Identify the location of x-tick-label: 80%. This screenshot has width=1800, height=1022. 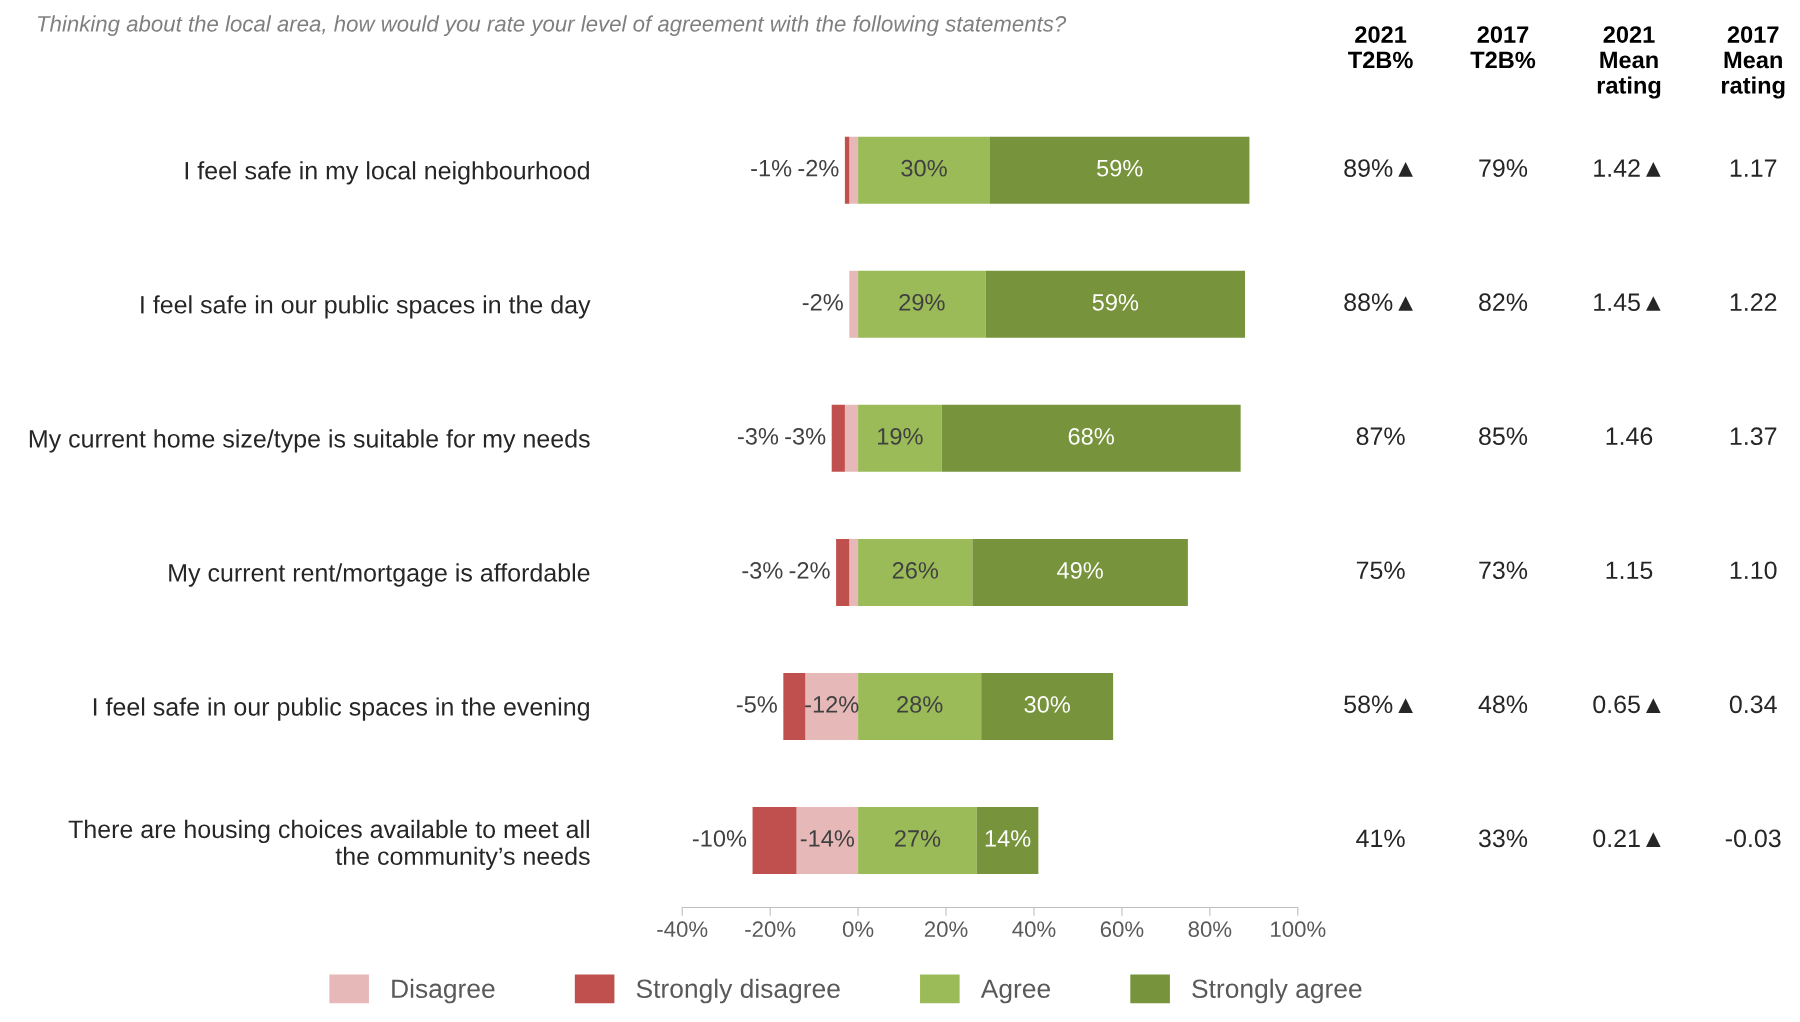
(1210, 929).